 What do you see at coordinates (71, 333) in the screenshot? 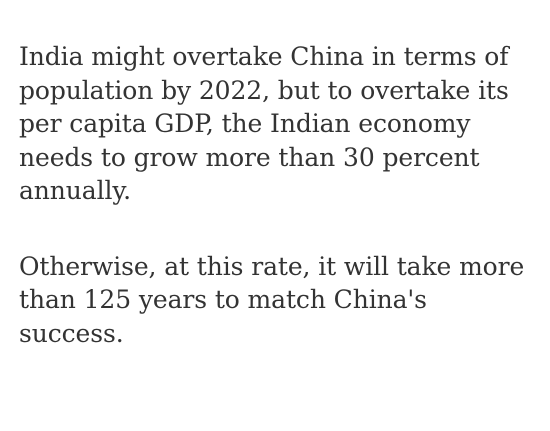
I see `paragraph-line: success.` at bounding box center [71, 333].